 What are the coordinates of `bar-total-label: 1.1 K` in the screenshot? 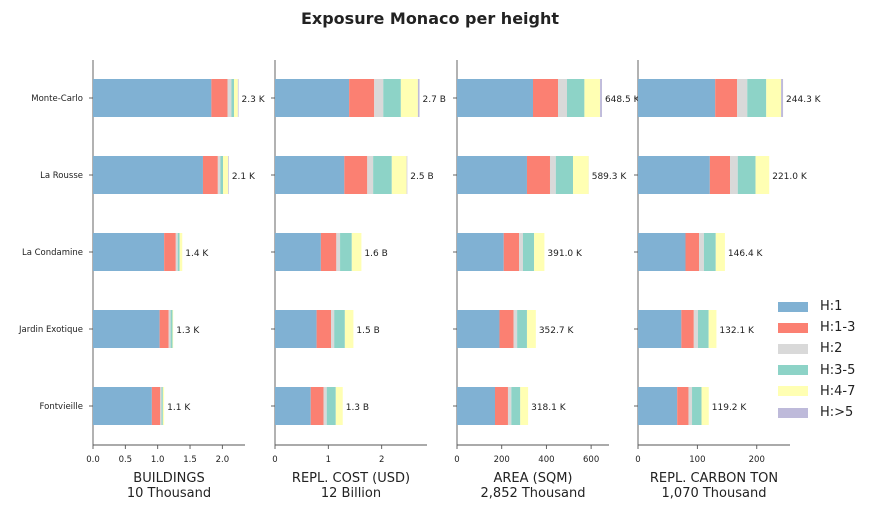 It's located at (179, 408).